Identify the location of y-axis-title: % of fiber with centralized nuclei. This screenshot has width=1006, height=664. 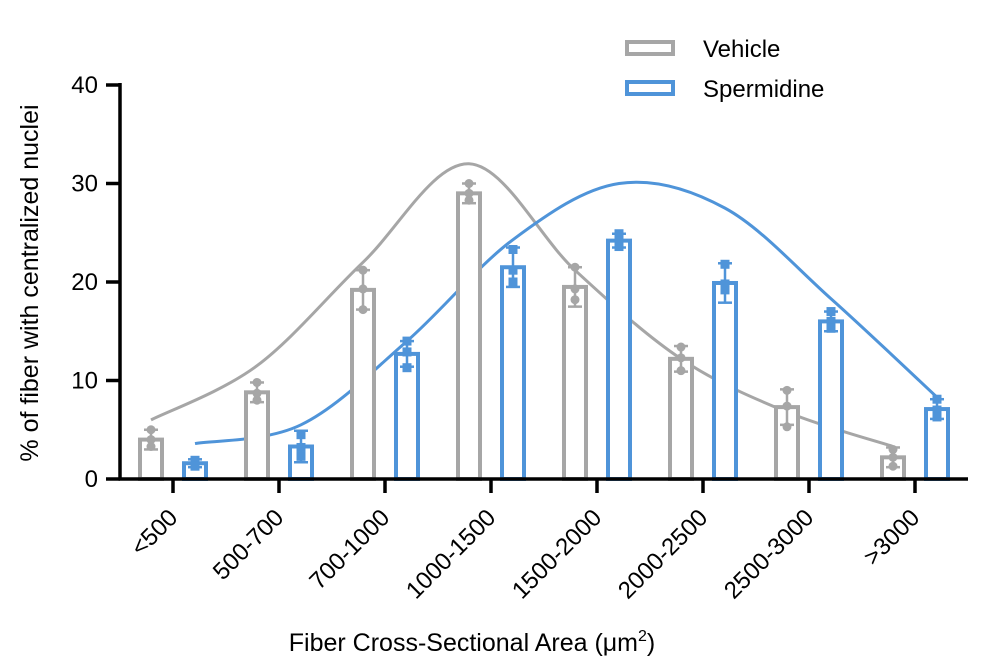
(30, 282).